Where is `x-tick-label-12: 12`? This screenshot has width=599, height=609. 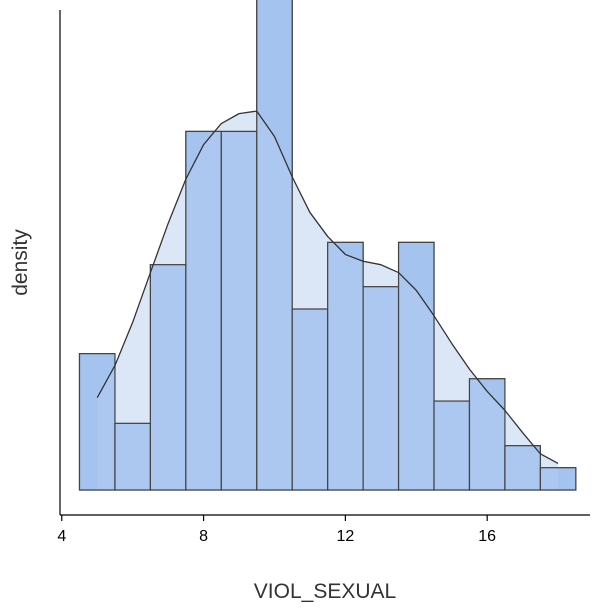
x-tick-label-12: 12 is located at coordinates (345, 536).